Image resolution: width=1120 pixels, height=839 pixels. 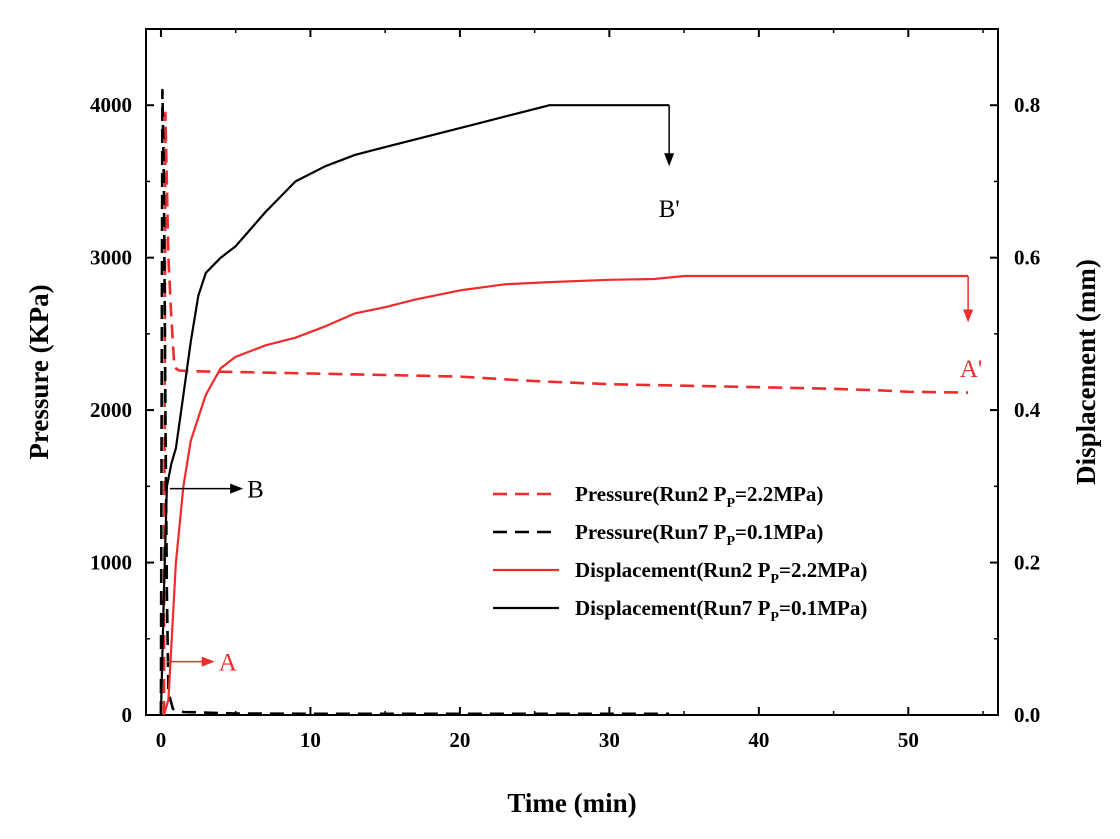 What do you see at coordinates (111, 258) in the screenshot?
I see `y-tick-label: 3000` at bounding box center [111, 258].